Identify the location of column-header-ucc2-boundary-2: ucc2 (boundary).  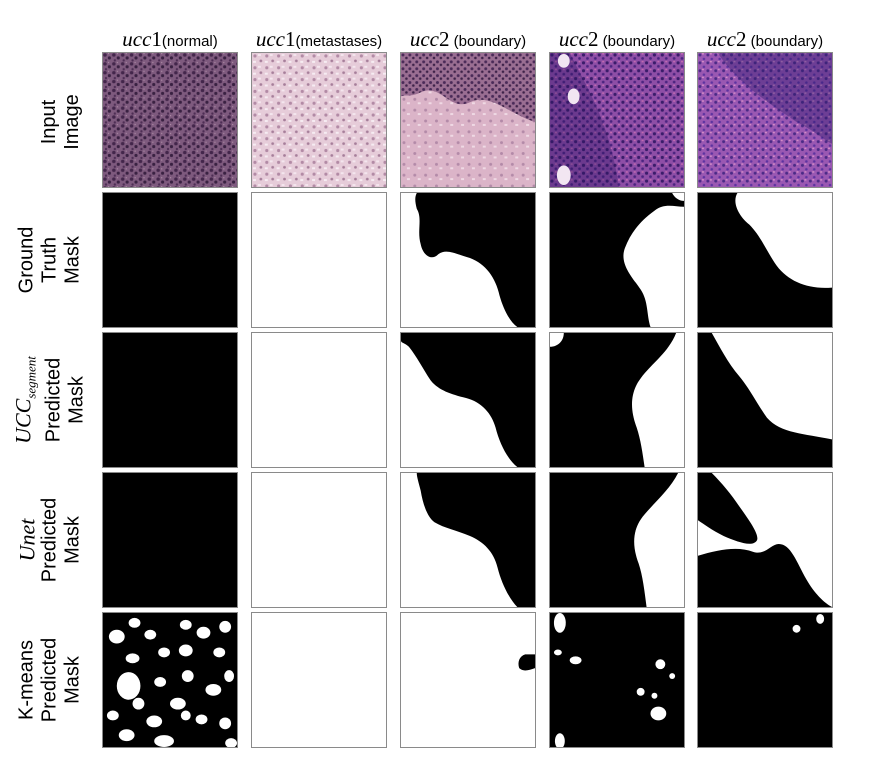
(617, 39).